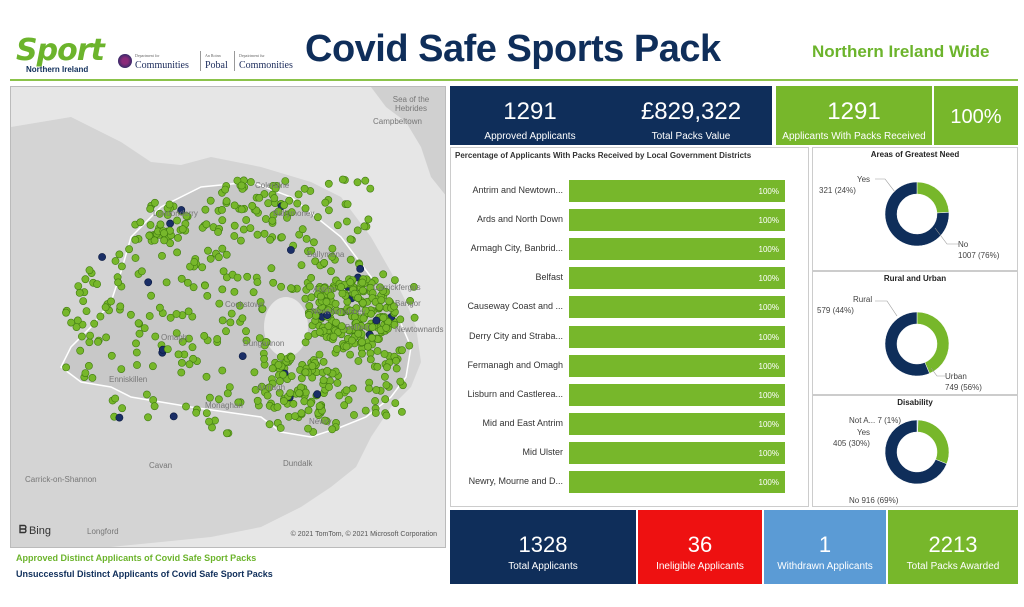  What do you see at coordinates (907, 344) in the screenshot?
I see `donut-slice-urban` at bounding box center [907, 344].